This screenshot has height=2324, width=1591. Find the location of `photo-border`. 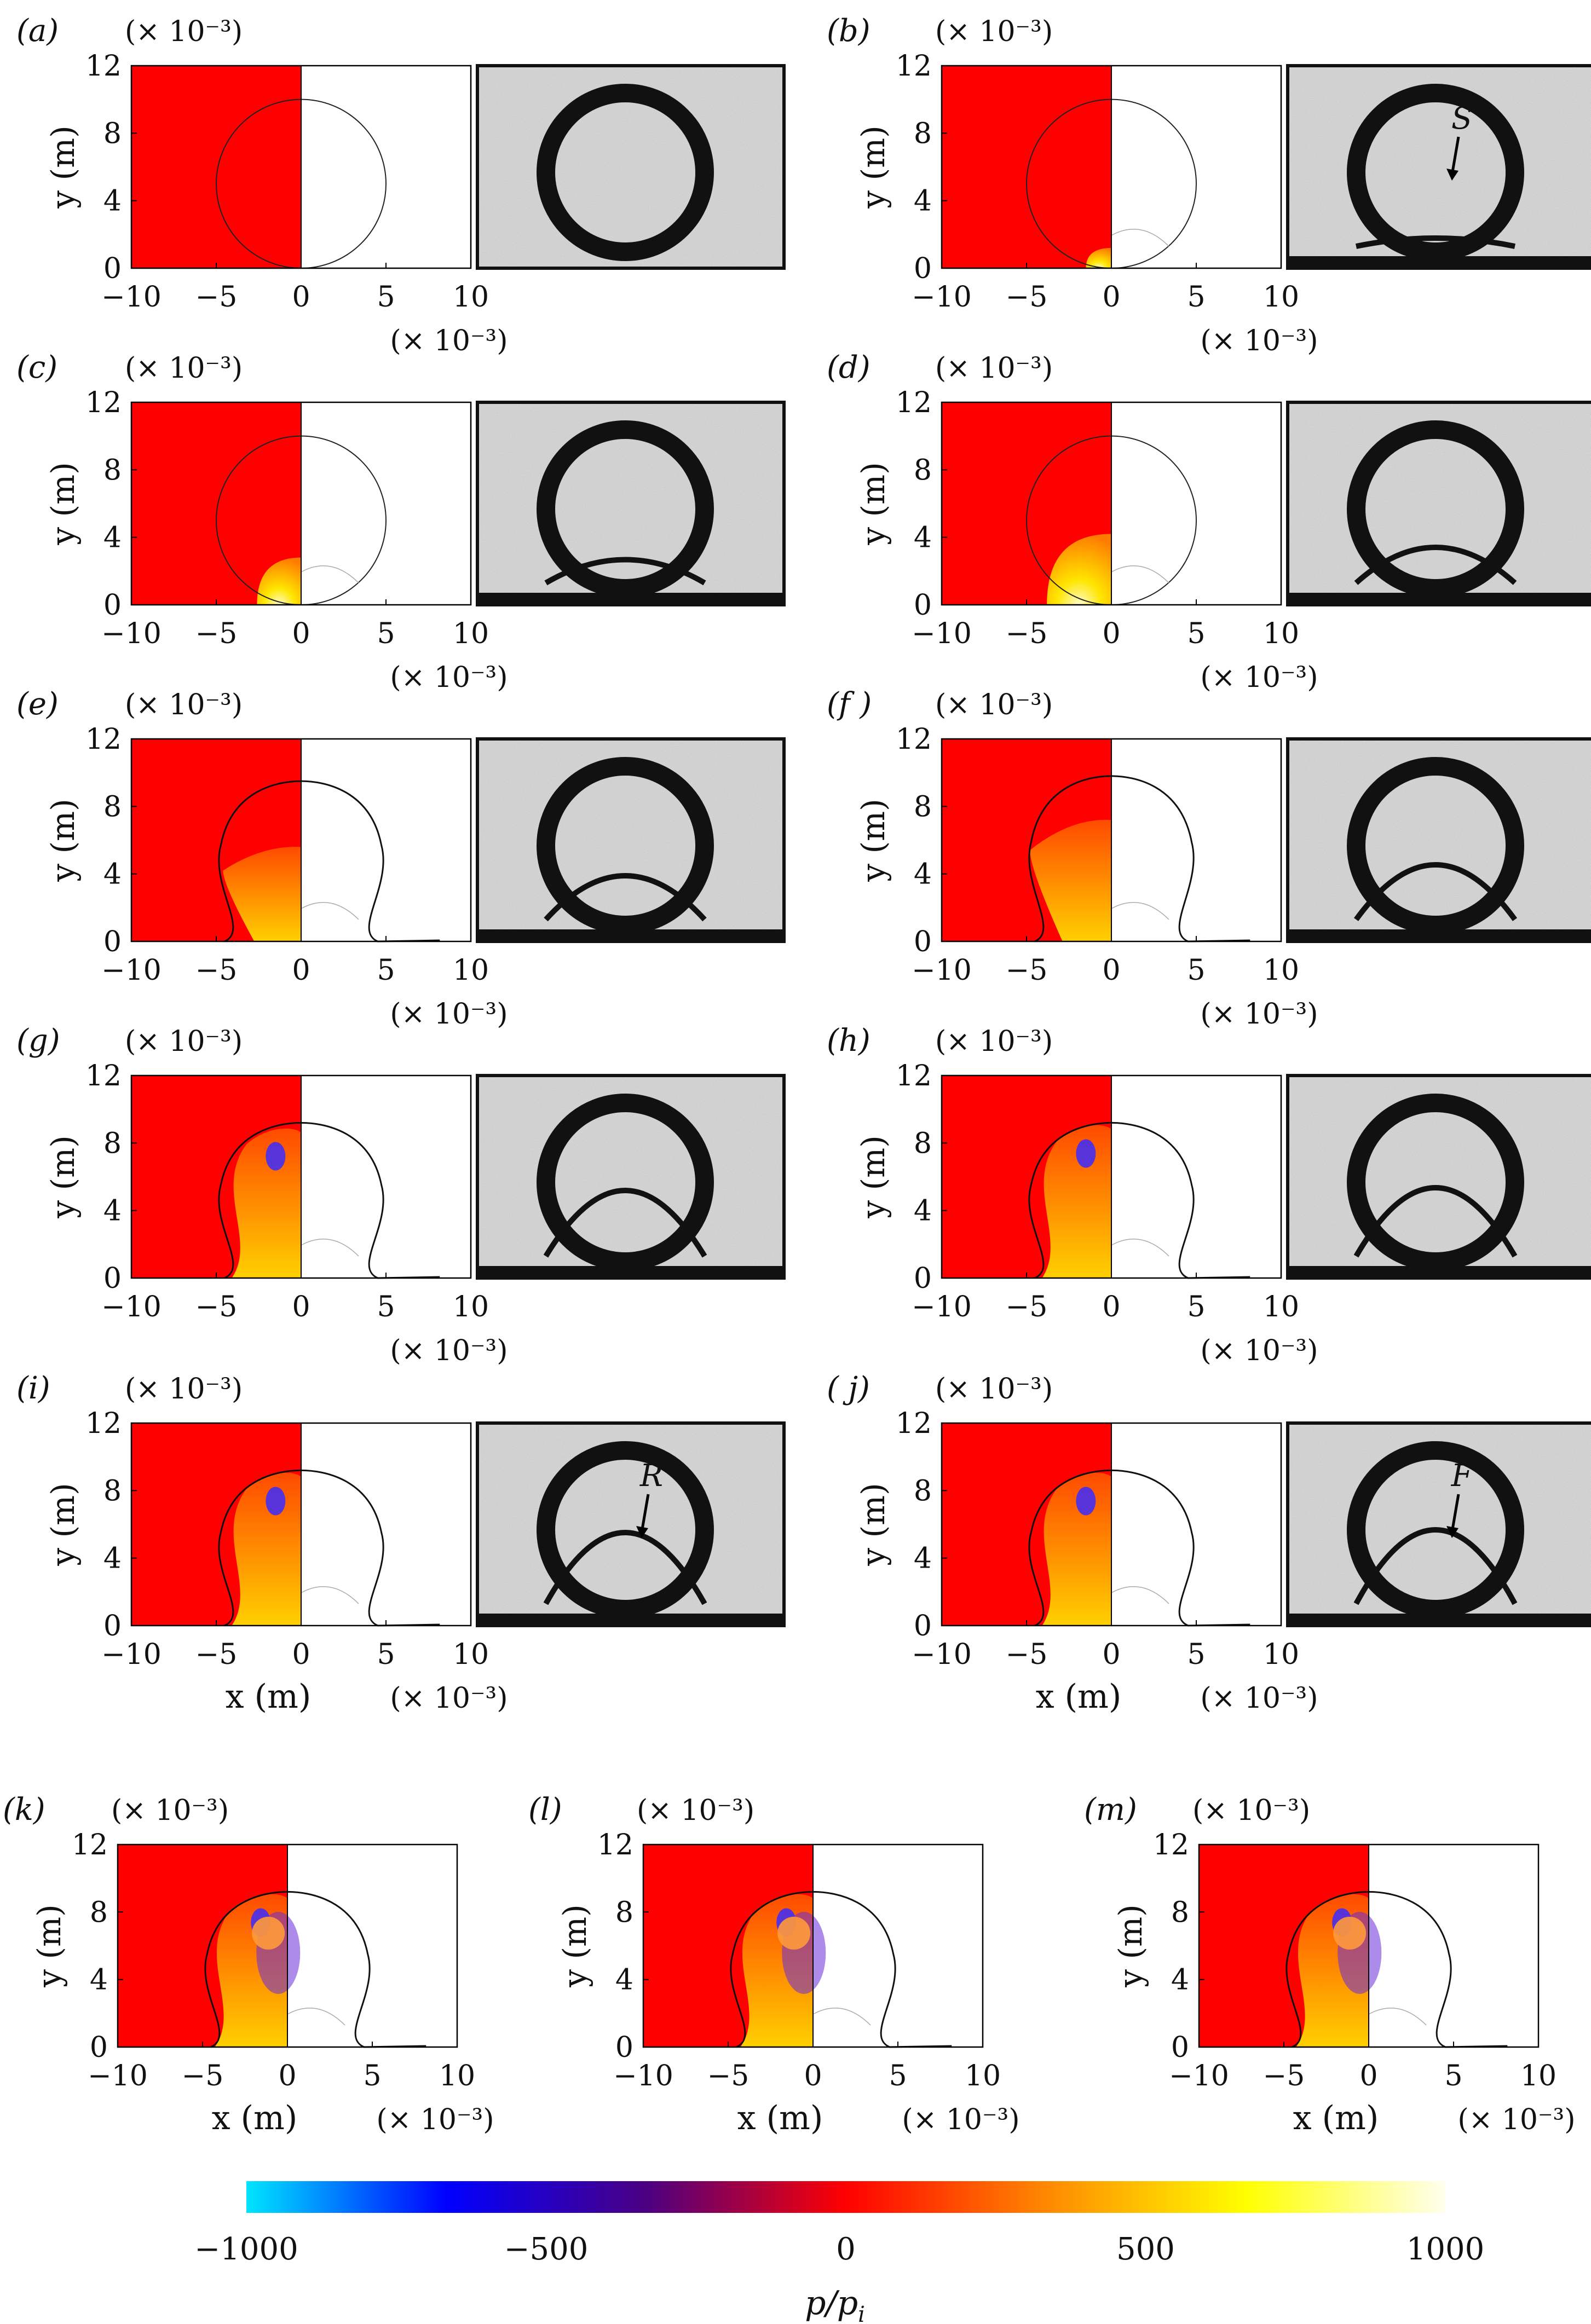

photo-border is located at coordinates (631, 167).